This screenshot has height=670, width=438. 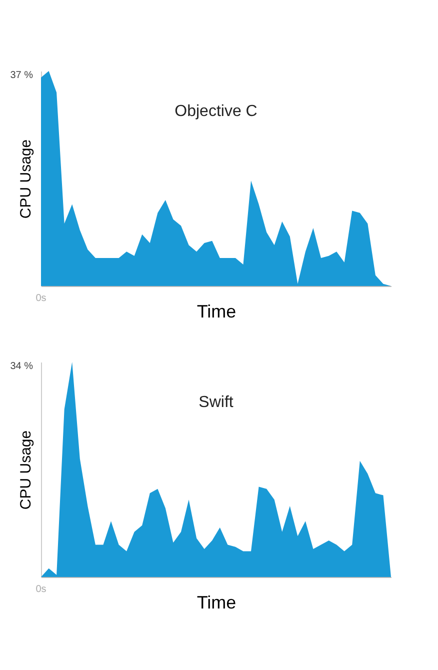 I want to click on text: 37 %, so click(x=22, y=75).